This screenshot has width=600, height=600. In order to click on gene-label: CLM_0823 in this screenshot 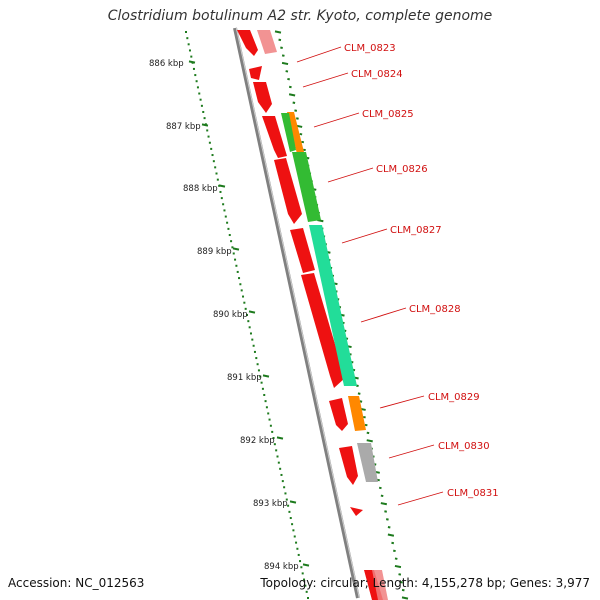, I will do `click(370, 48)`.